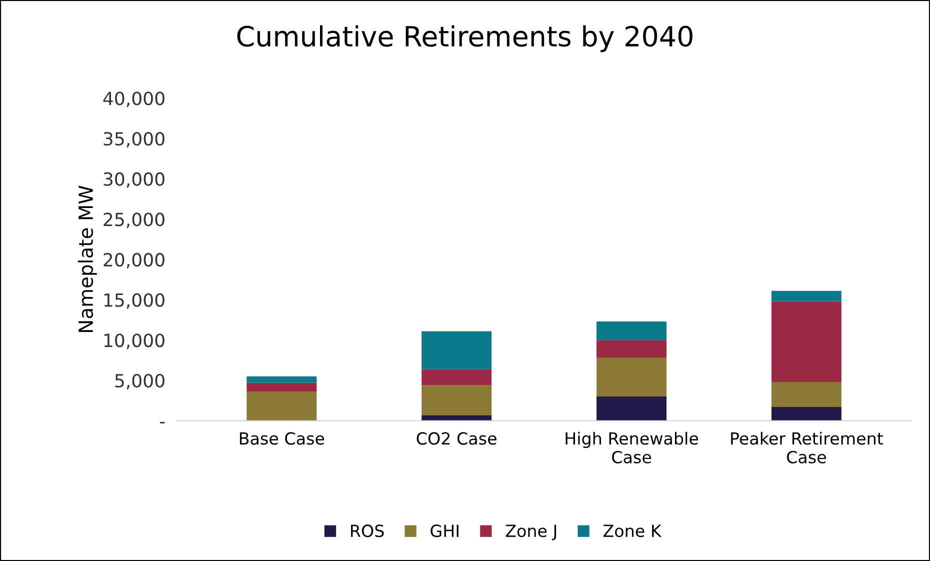 The width and height of the screenshot is (930, 561). I want to click on y-tick-label: 10,000, so click(134, 342).